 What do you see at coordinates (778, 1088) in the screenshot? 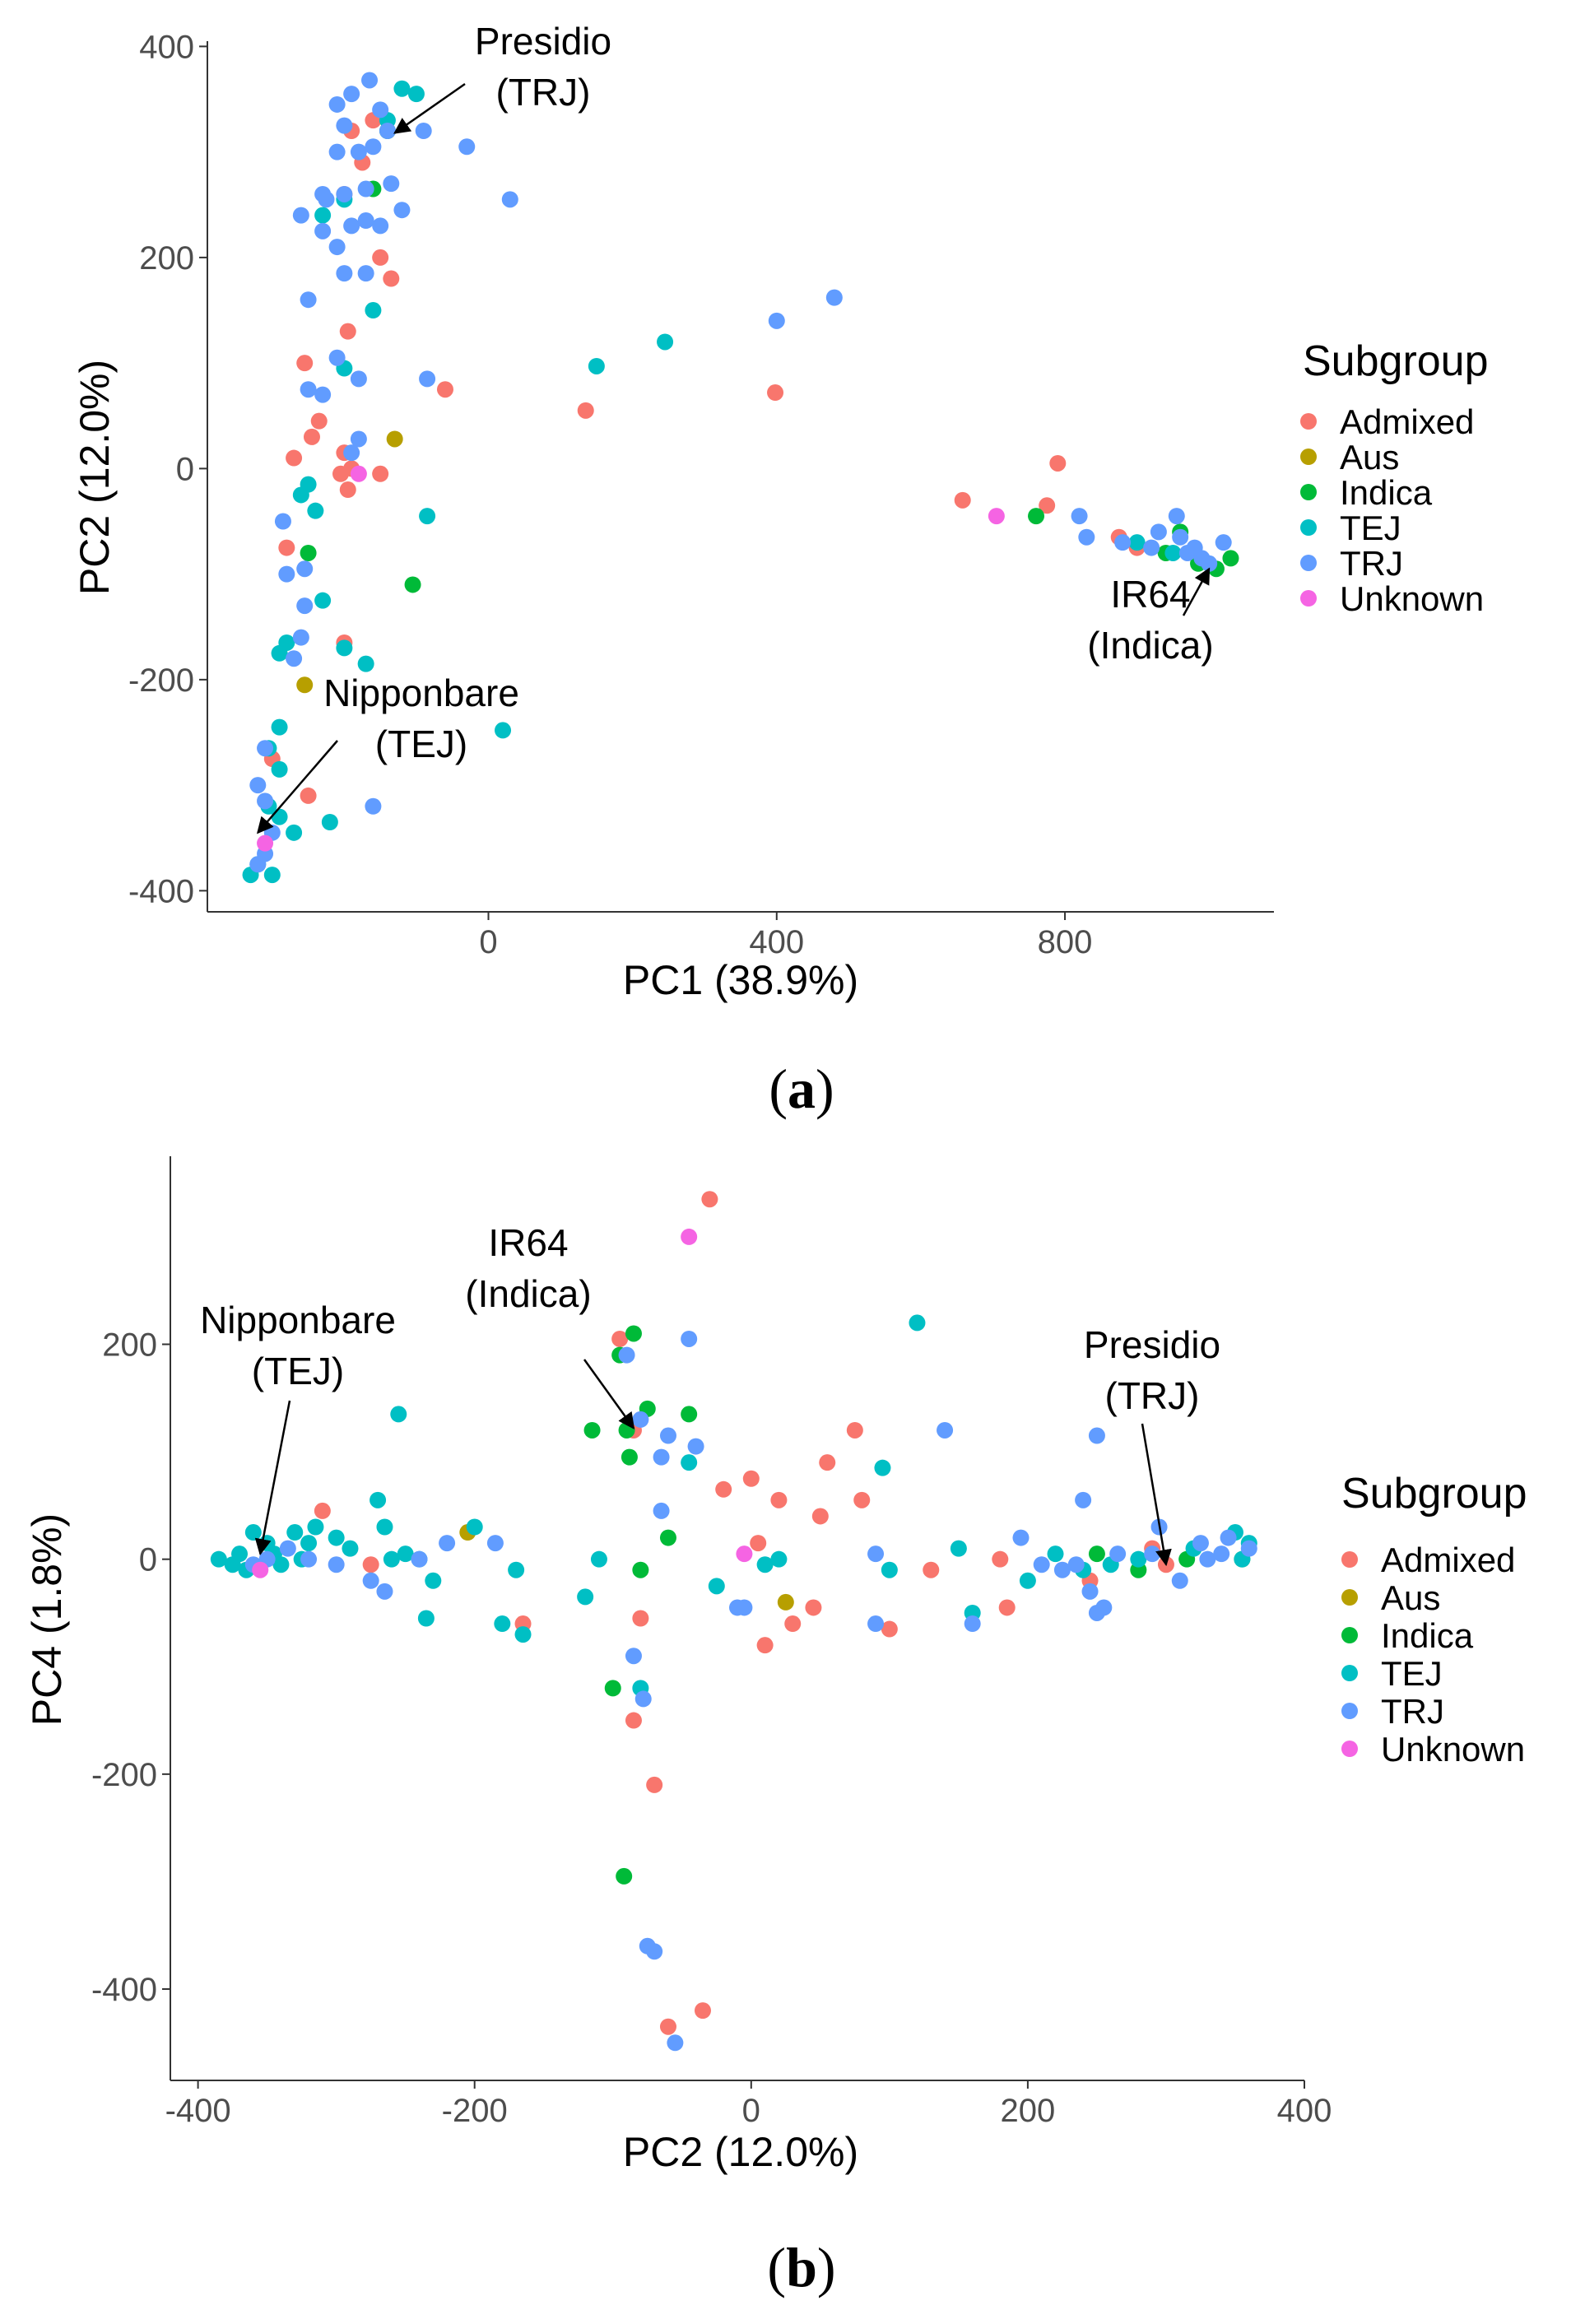
I see `panel-a-label-open-paren: (` at bounding box center [778, 1088].